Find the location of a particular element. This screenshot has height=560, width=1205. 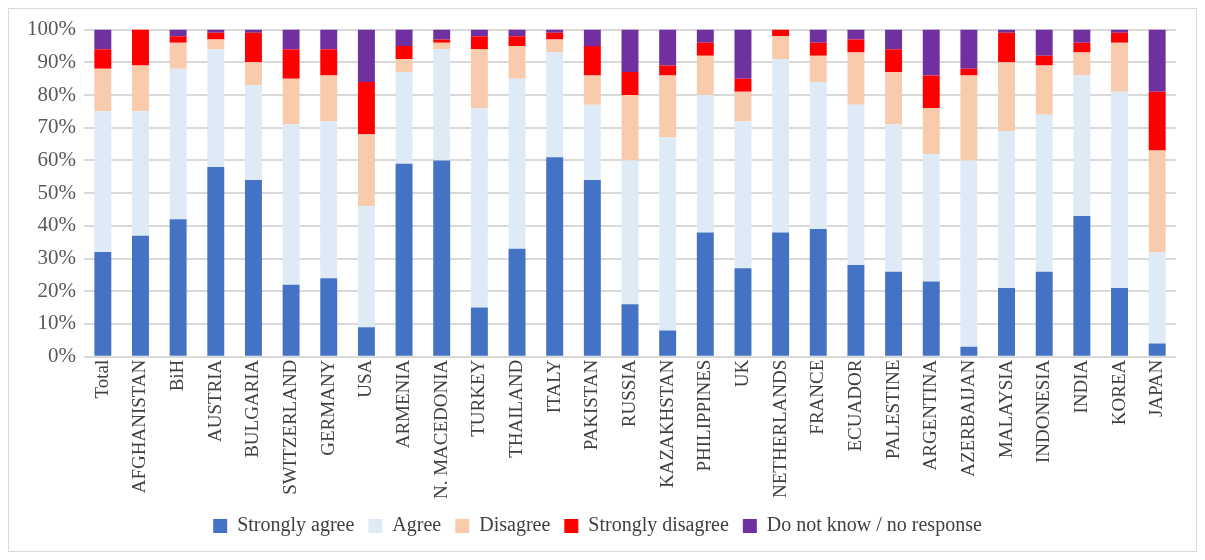

y-tick-label: 70% is located at coordinates (56, 126).